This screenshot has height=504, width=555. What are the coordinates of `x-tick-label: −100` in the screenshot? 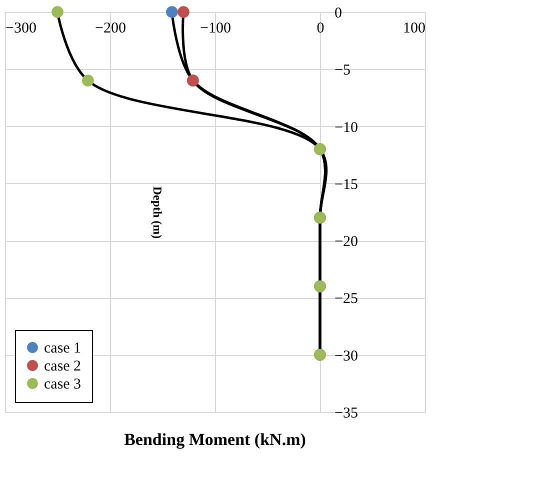 It's located at (215, 28).